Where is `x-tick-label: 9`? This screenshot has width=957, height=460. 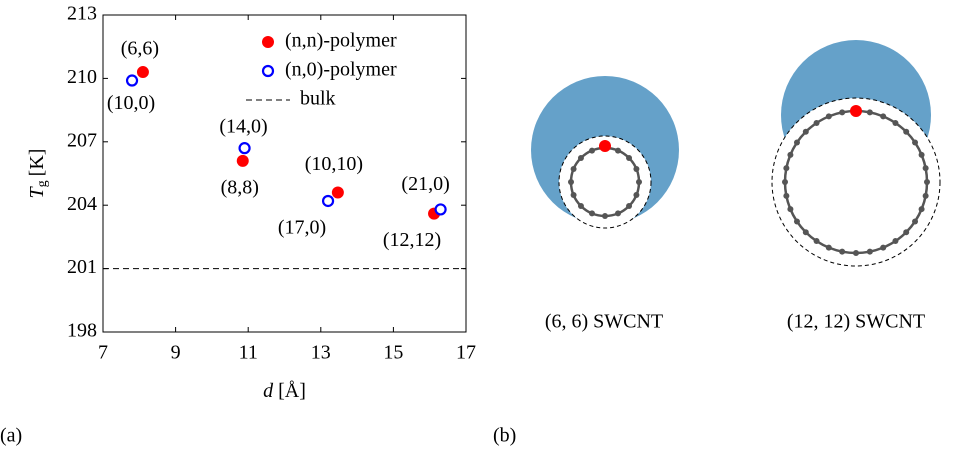 x-tick-label: 9 is located at coordinates (176, 353).